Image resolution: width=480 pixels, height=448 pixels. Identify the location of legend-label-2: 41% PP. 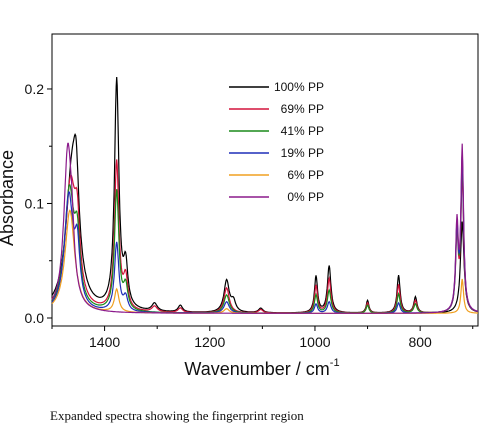
(302, 131).